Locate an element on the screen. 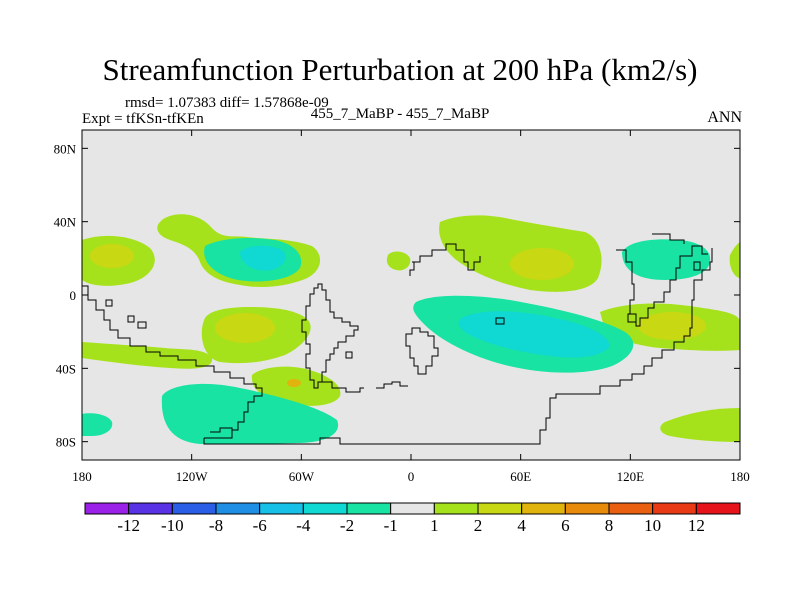 The height and width of the screenshot is (600, 800). colorbar is located at coordinates (412, 508).